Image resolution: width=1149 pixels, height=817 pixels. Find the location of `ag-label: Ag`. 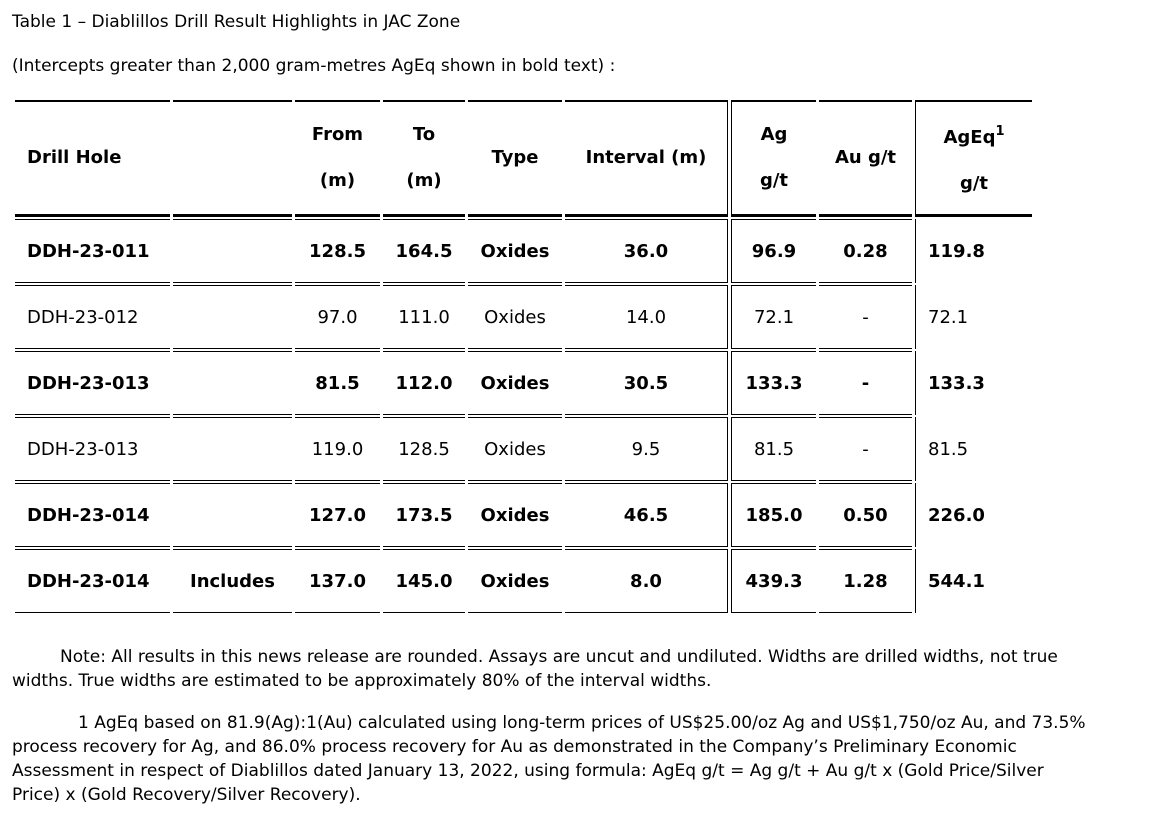

ag-label: Ag is located at coordinates (774, 134).